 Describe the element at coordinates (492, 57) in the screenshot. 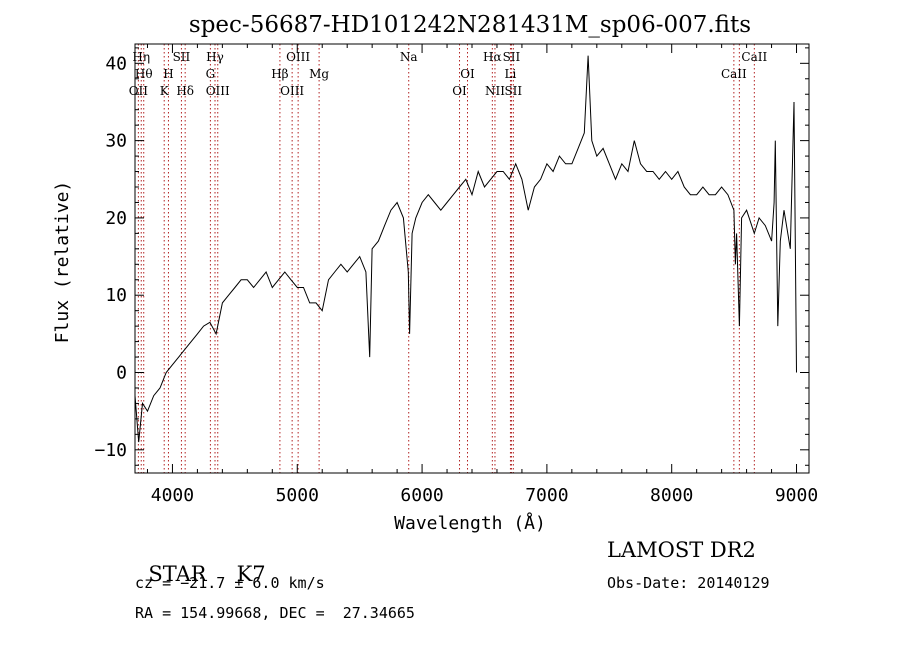

I see `line-label: Hα` at that location.